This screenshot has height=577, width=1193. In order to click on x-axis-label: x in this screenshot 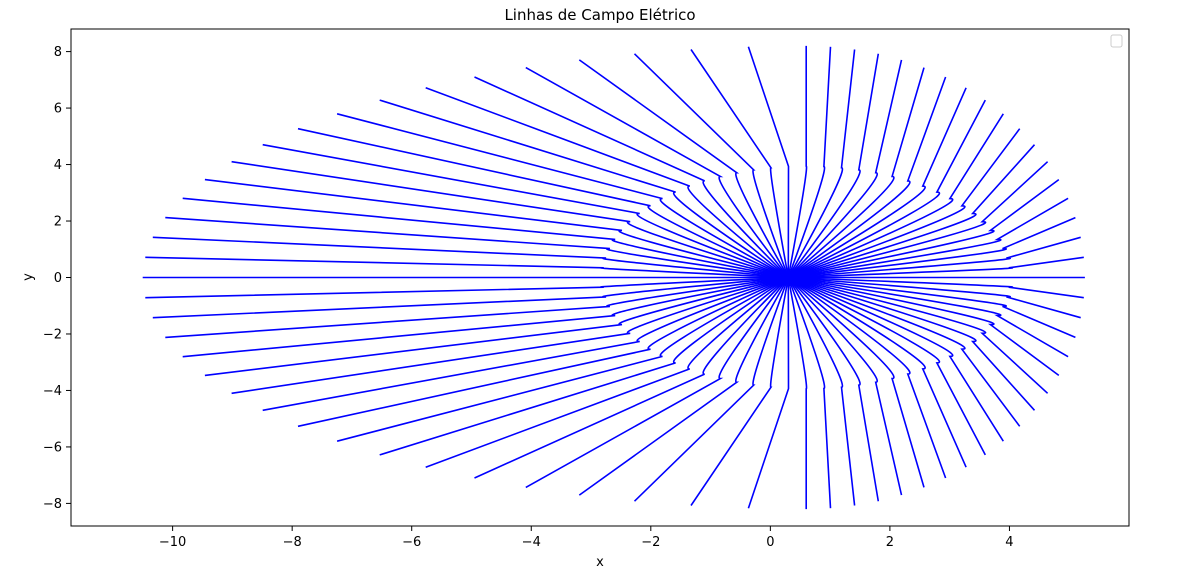, I will do `click(600, 562)`.